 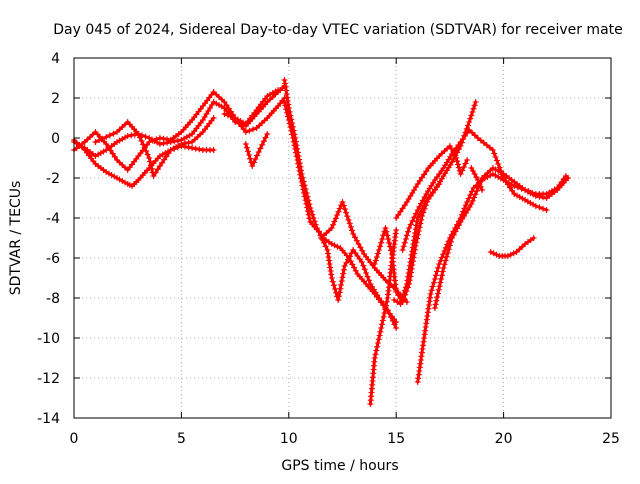 I want to click on x-tick-label: 20, so click(x=504, y=439).